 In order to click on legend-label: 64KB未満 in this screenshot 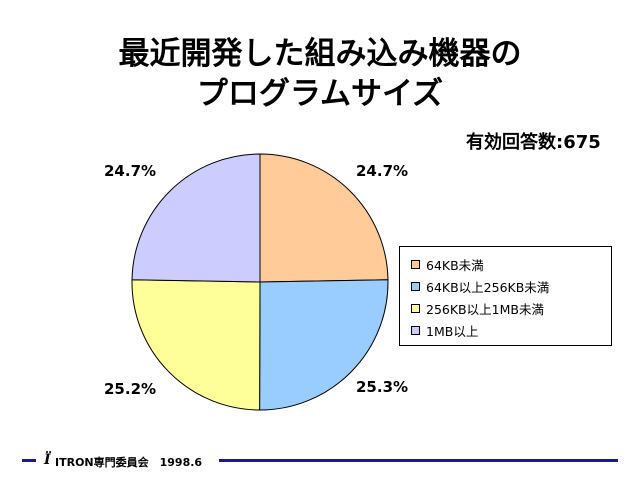, I will do `click(455, 265)`.